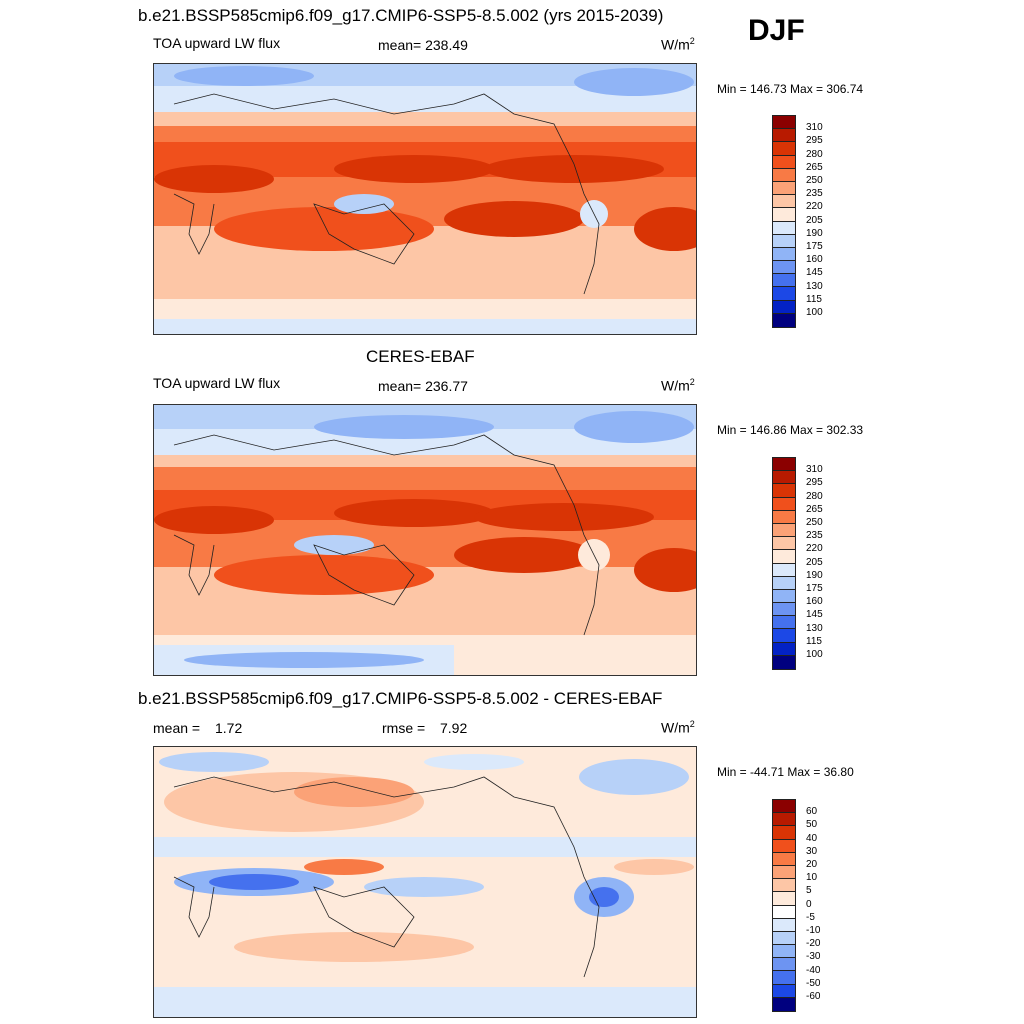  I want to click on colorbar-tick-label: 250, so click(814, 522).